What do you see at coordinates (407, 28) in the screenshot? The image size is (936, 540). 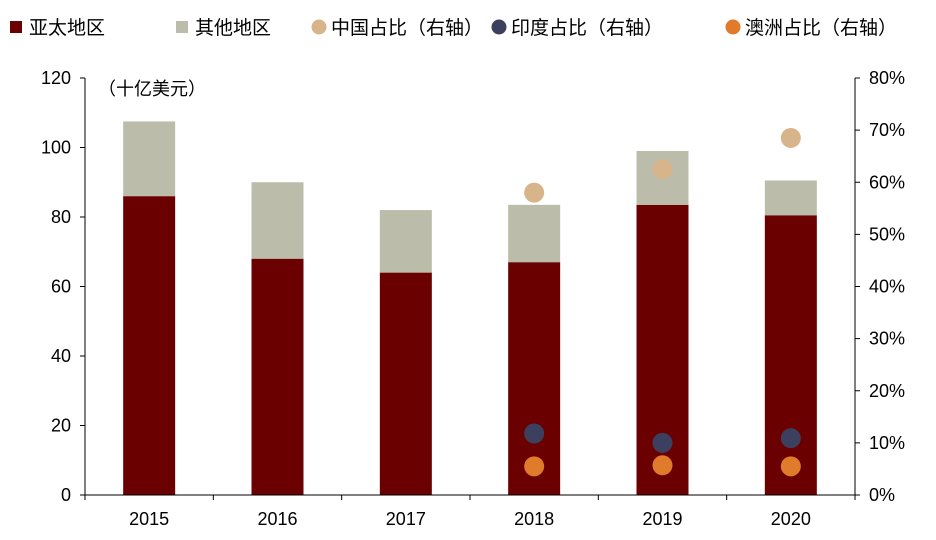 I see `legend-label: 中国占比（右轴）` at bounding box center [407, 28].